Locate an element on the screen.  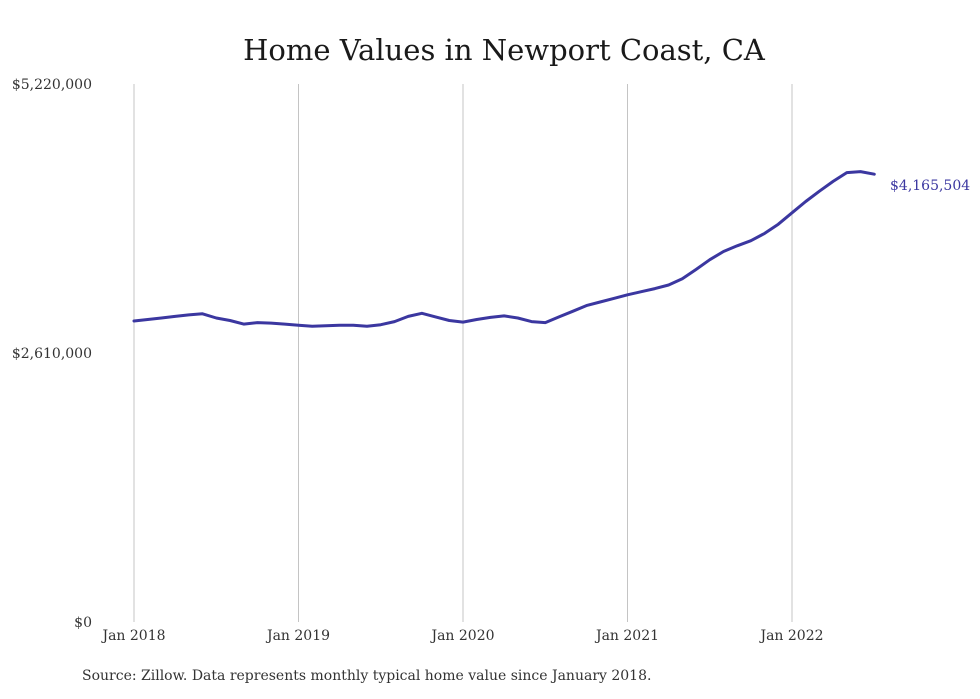
x-tick-label: Jan 2019 is located at coordinates (297, 636).